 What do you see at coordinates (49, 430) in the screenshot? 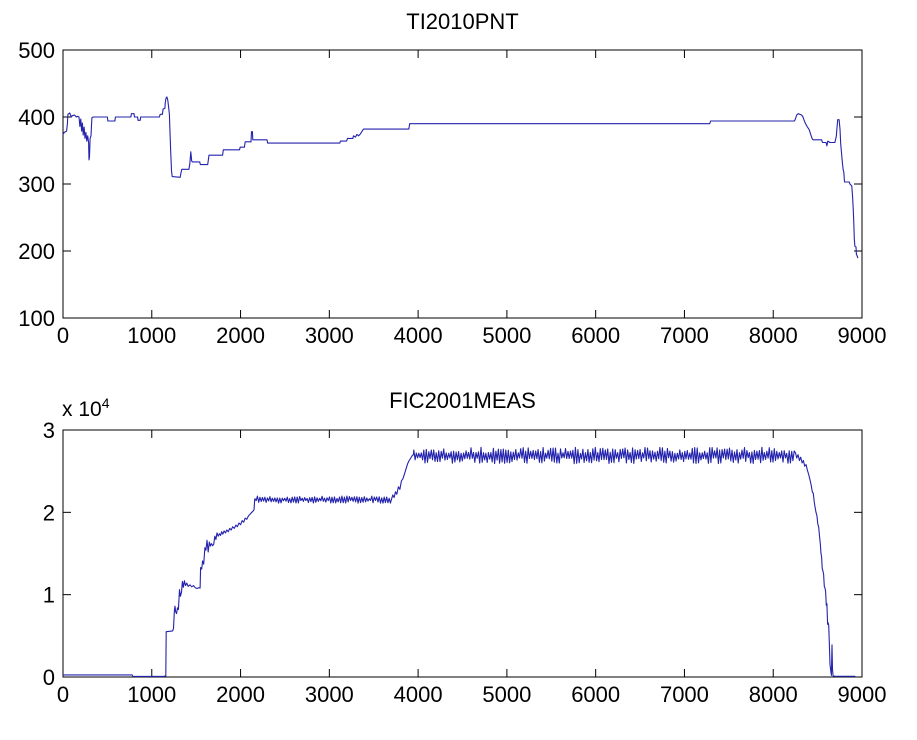
I see `y-tick-label: 3` at bounding box center [49, 430].